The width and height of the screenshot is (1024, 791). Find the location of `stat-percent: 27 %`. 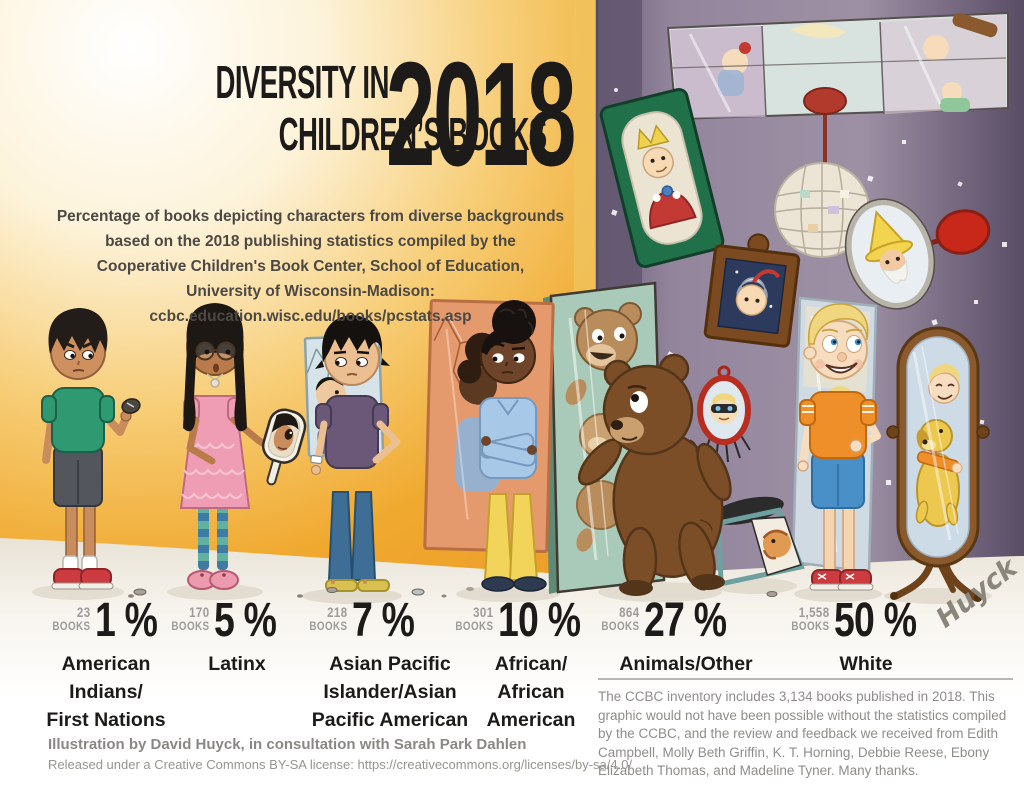

stat-percent: 27 % is located at coordinates (685, 620).